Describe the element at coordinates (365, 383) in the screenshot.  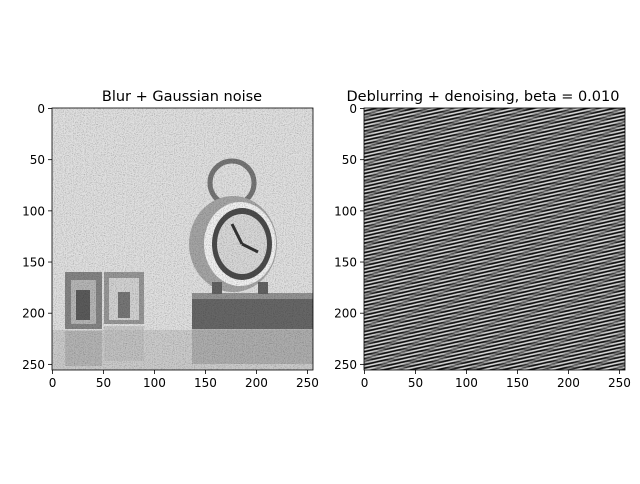
I see `panel-2-xtick-label-0: 0` at that location.